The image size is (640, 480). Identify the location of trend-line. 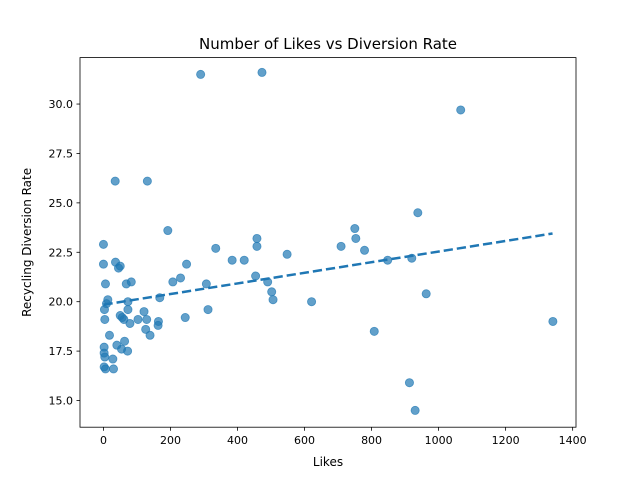
(328, 269).